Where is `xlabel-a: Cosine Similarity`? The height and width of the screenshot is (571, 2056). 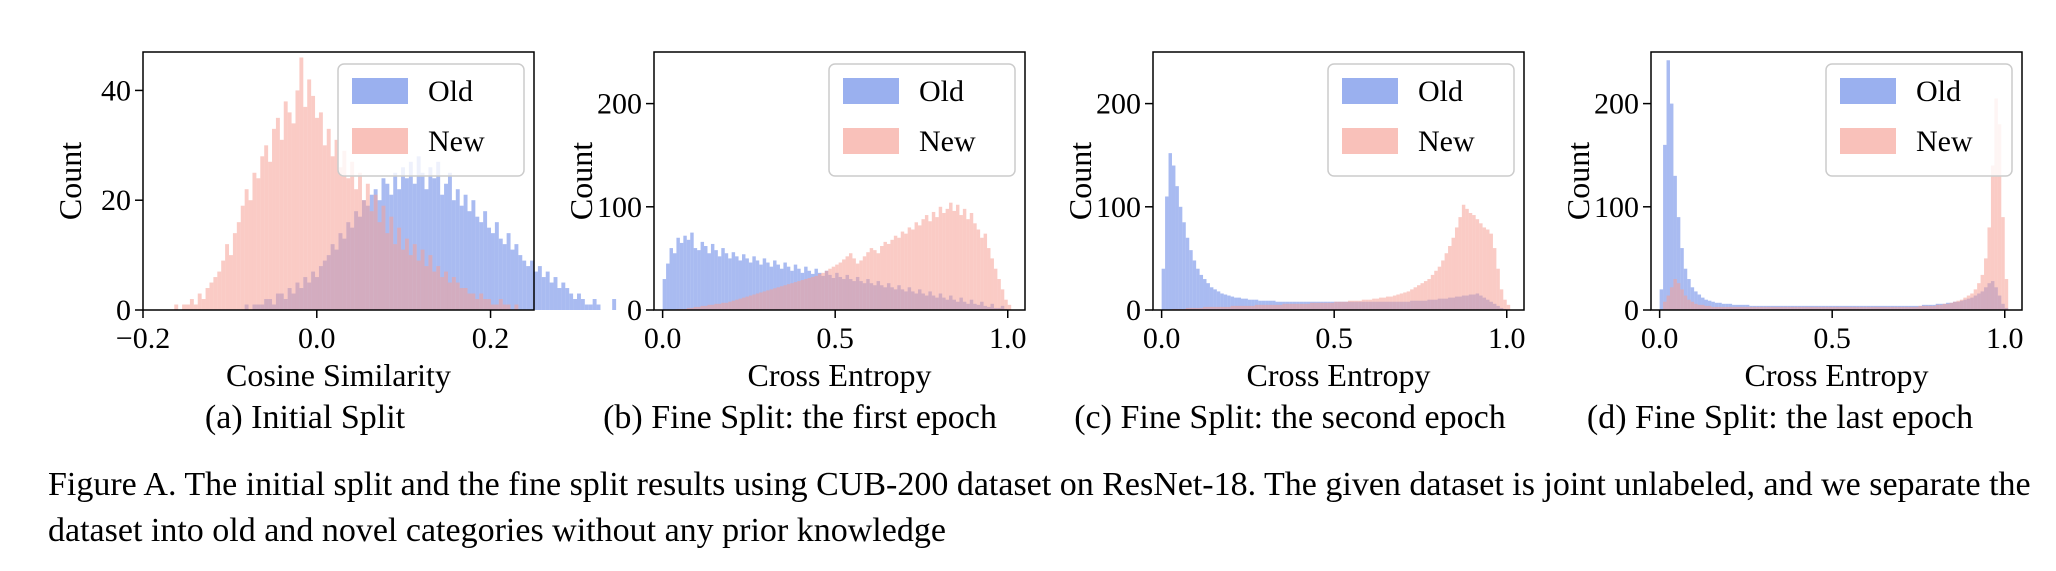 xlabel-a: Cosine Similarity is located at coordinates (338, 375).